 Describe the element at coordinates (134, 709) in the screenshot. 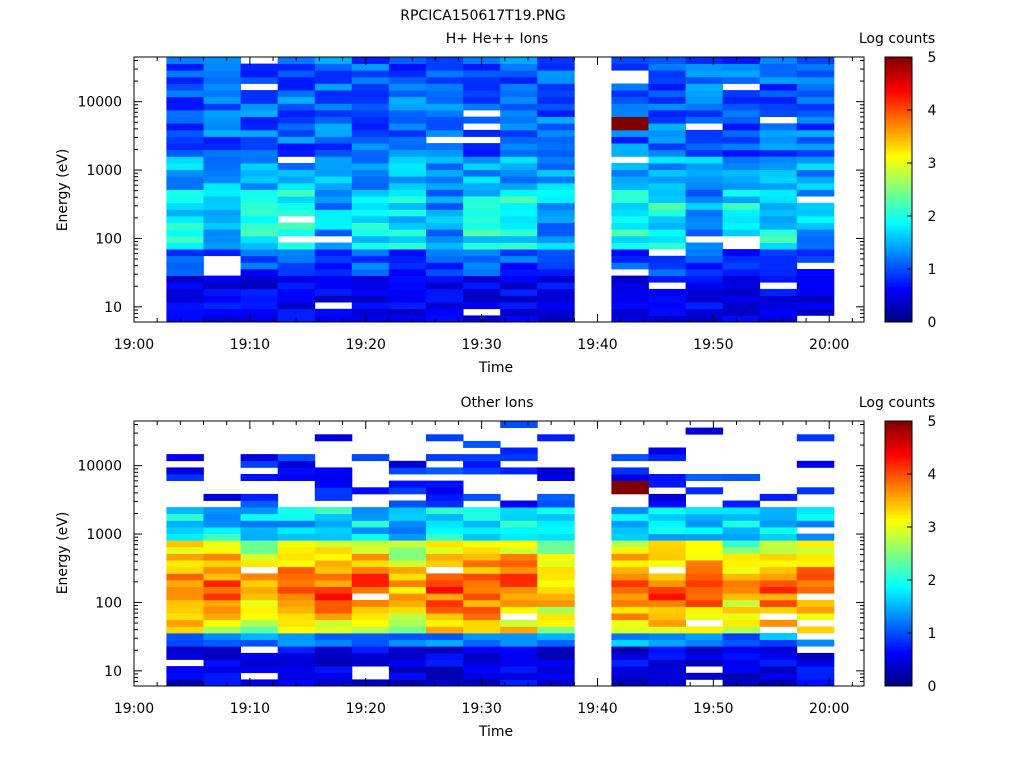

I see `x-tick-label: 19:00` at that location.